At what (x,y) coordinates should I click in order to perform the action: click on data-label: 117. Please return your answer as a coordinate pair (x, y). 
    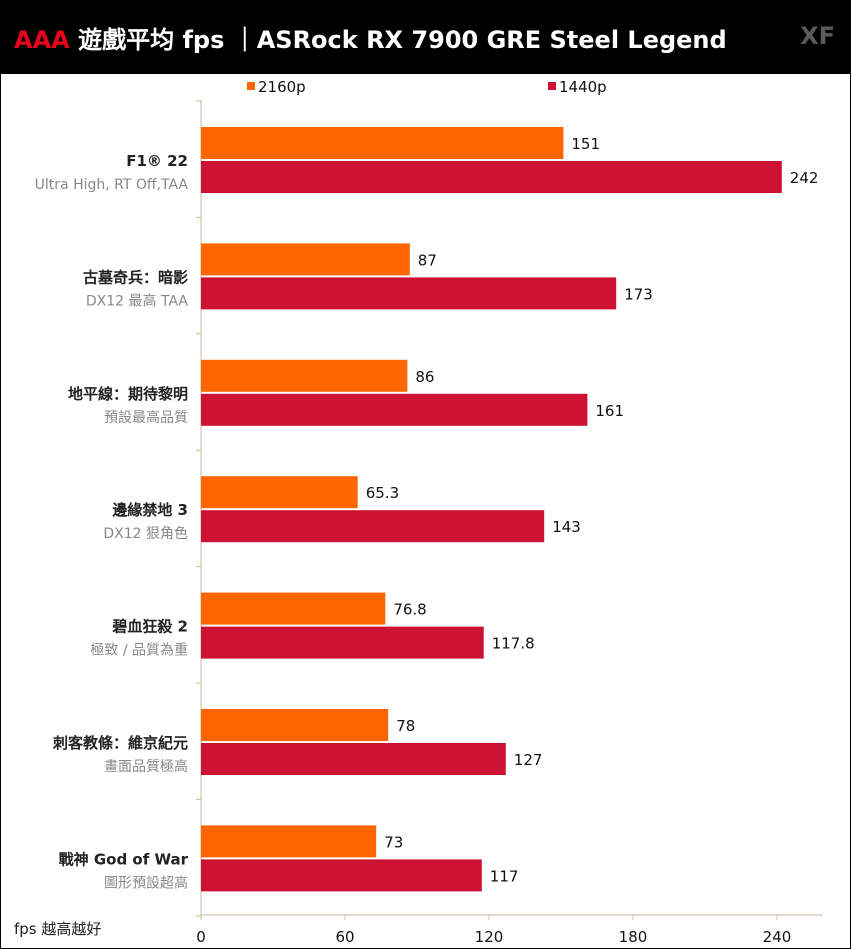
    Looking at the image, I should click on (504, 876).